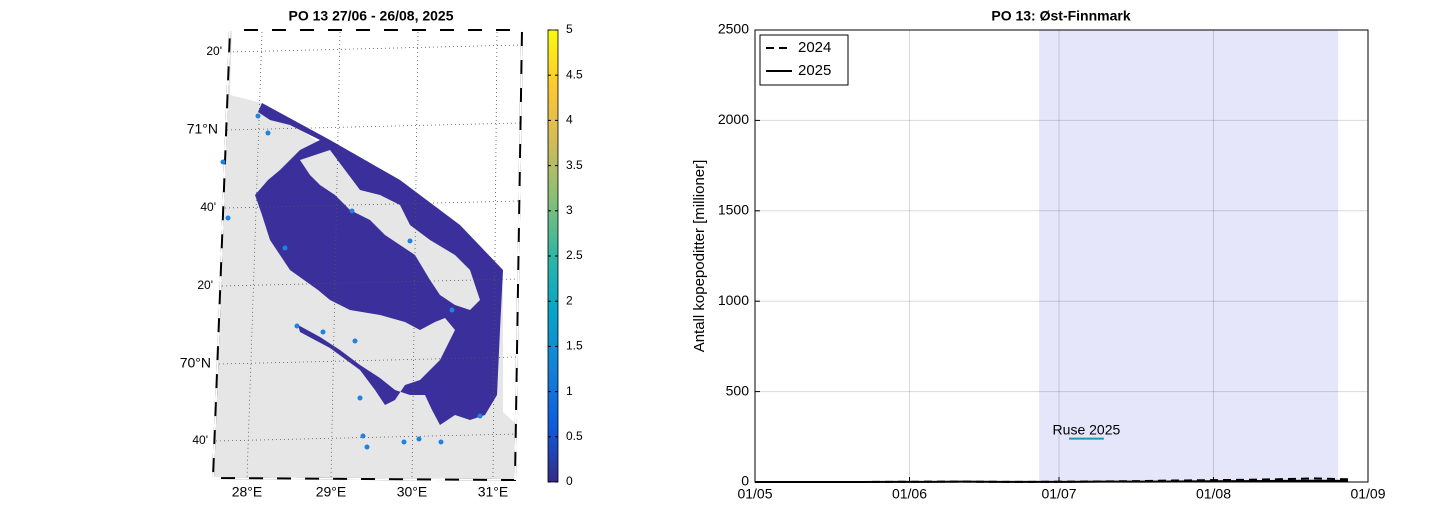 The width and height of the screenshot is (1436, 511). I want to click on chart-title: PO 13: Øst-Finnmark, so click(1060, 16).